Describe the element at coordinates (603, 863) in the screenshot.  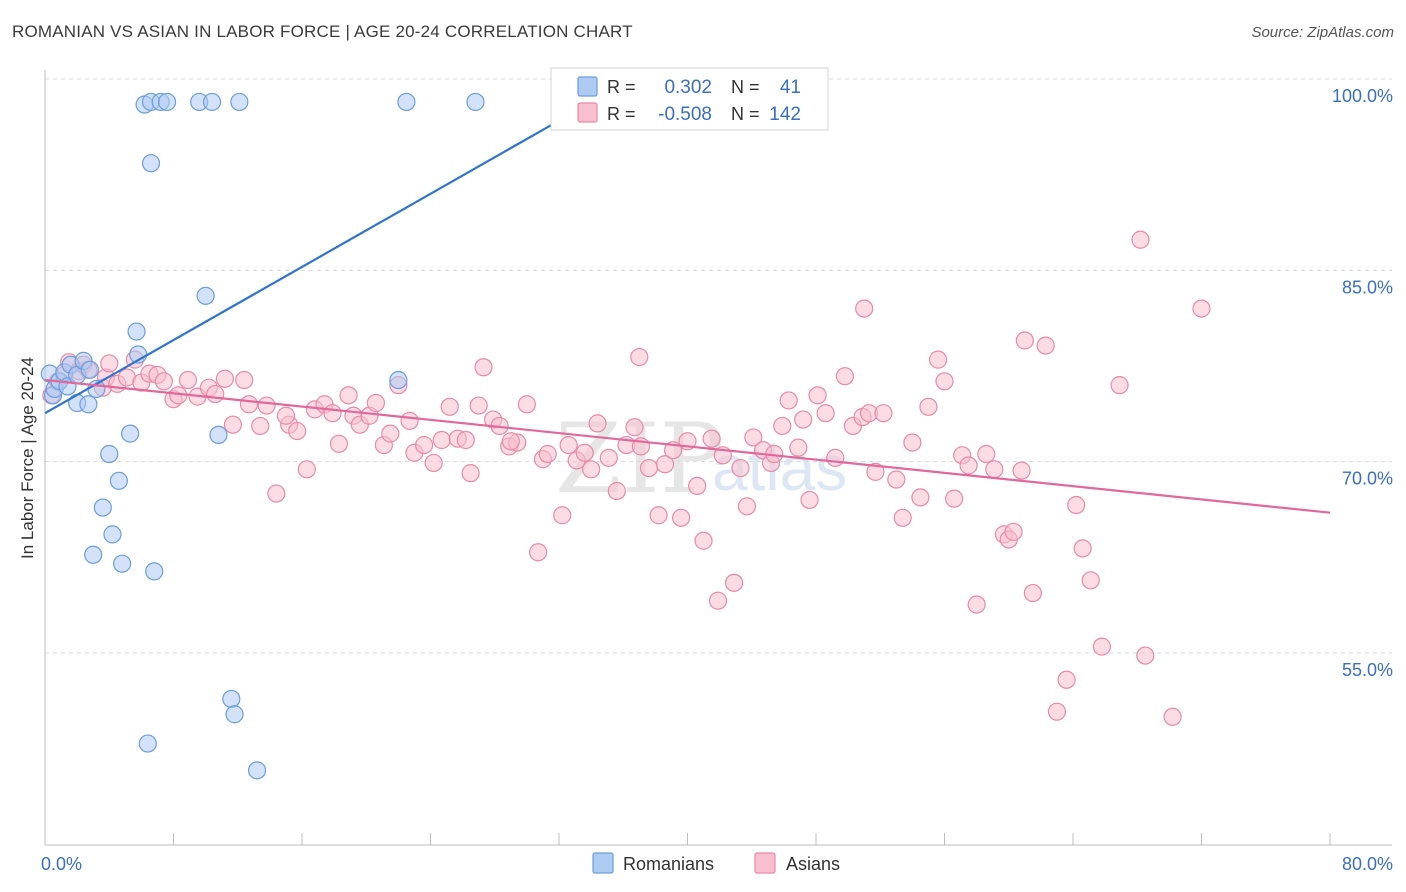
I see `bottom-legend-swatch-romanians` at that location.